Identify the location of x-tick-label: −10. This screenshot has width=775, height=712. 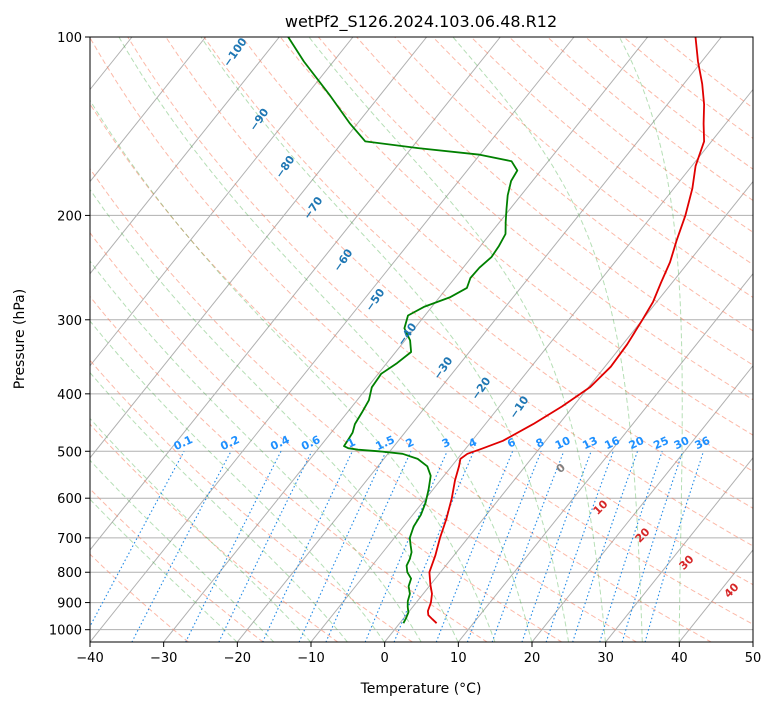
(310, 658).